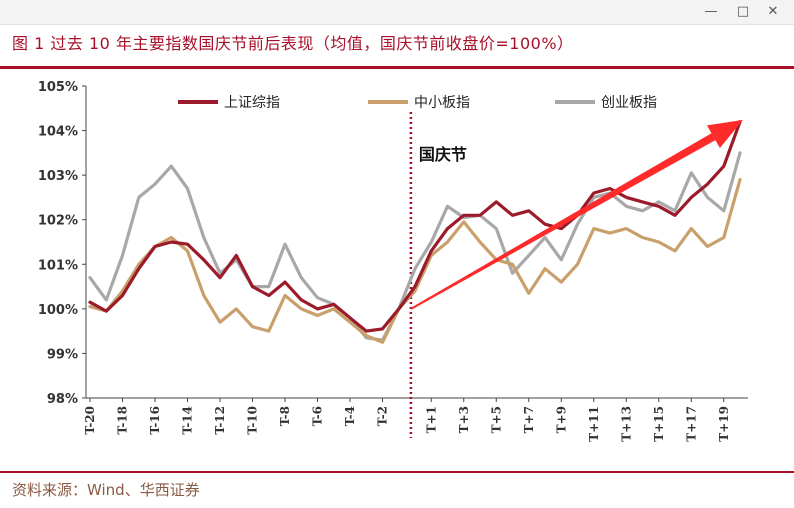 The image size is (794, 508). I want to click on x-tick-label: T-6, so click(318, 416).